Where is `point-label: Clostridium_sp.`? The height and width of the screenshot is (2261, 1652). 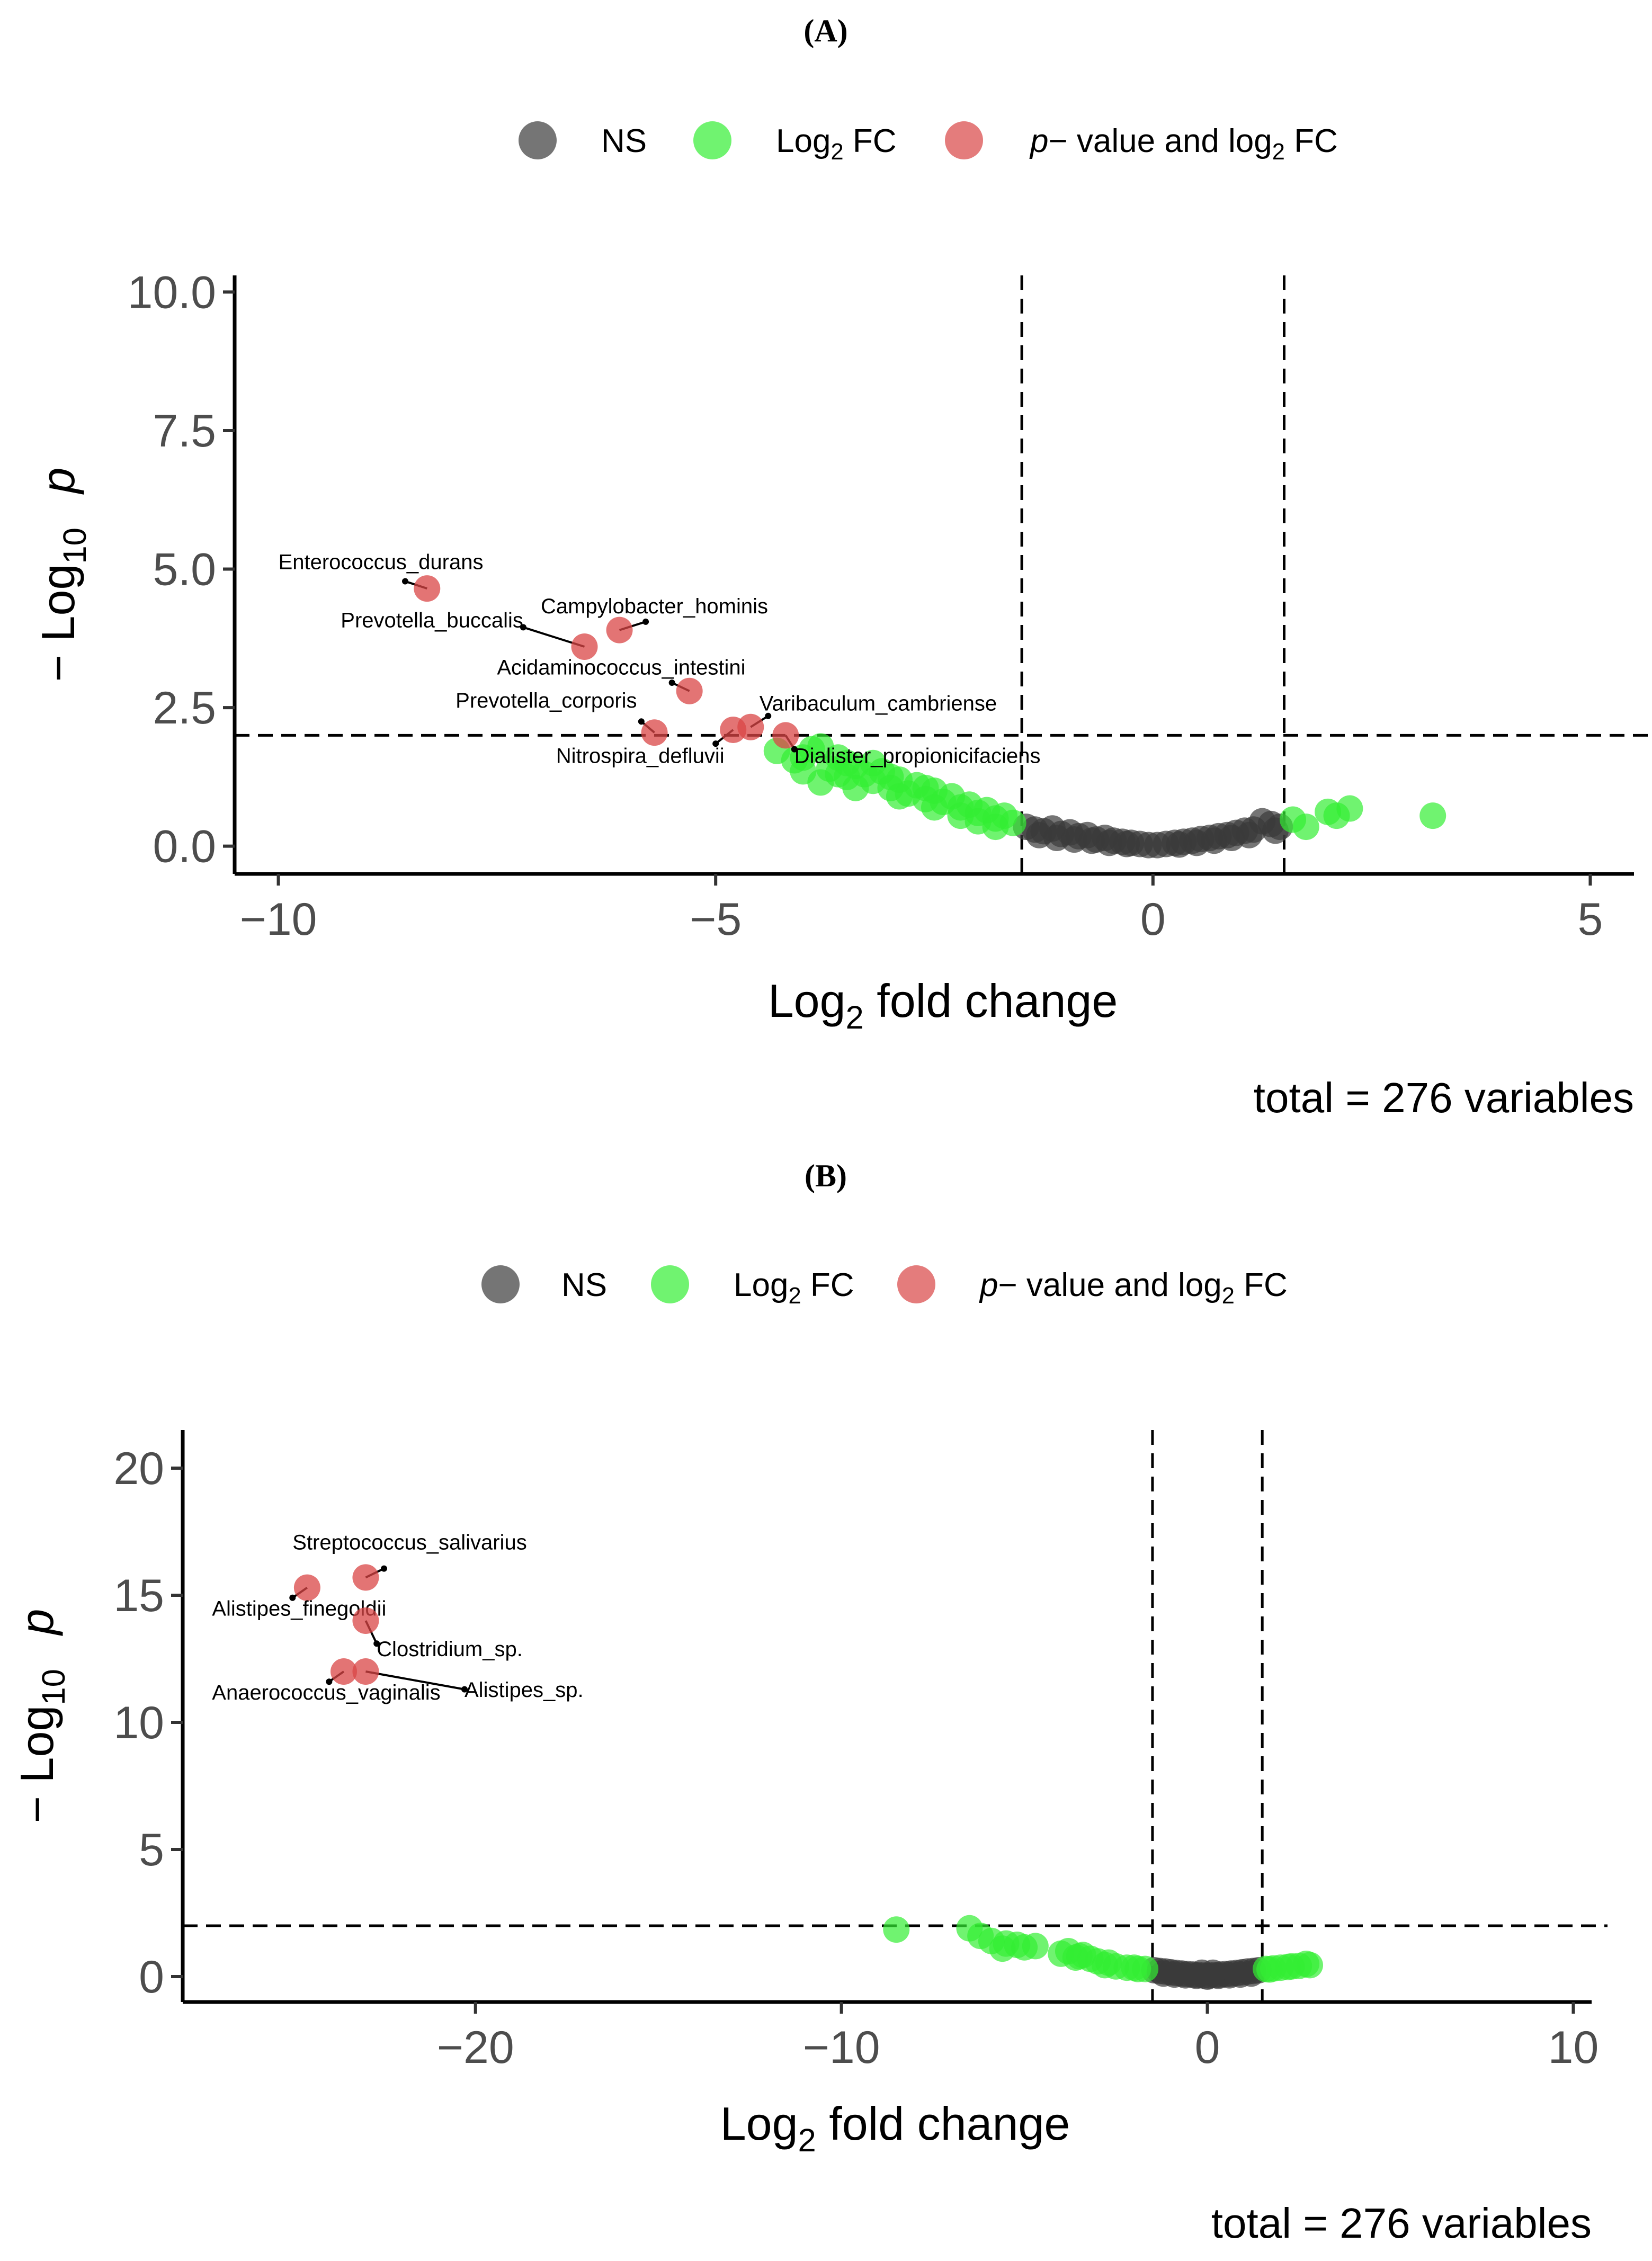
point-label: Clostridium_sp. is located at coordinates (450, 1649).